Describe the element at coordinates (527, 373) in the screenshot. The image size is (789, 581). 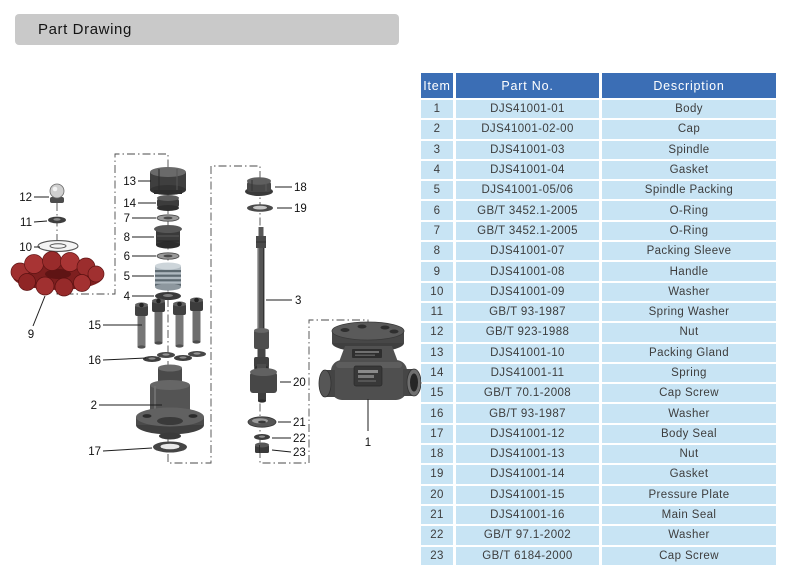
I see `cell-part-no: DJS41001-11` at that location.